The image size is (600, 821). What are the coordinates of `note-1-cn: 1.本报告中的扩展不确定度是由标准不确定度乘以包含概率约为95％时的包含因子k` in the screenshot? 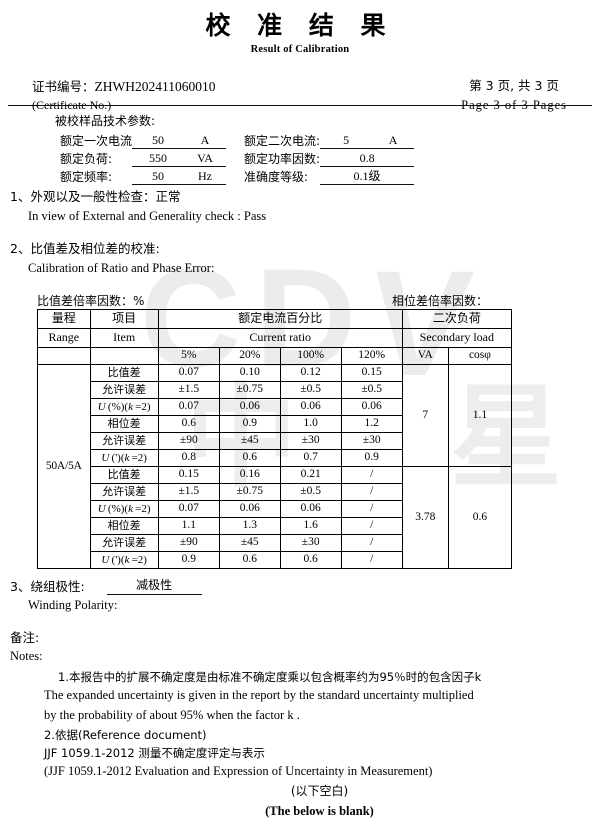 It's located at (270, 677).